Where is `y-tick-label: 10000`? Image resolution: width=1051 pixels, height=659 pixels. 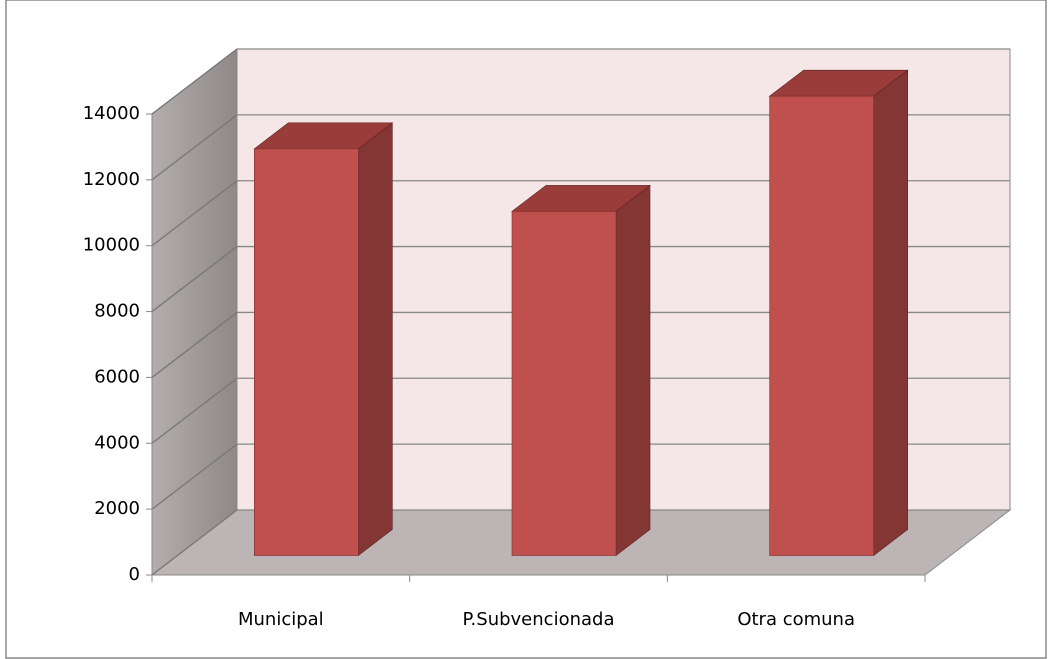 y-tick-label: 10000 is located at coordinates (111, 245).